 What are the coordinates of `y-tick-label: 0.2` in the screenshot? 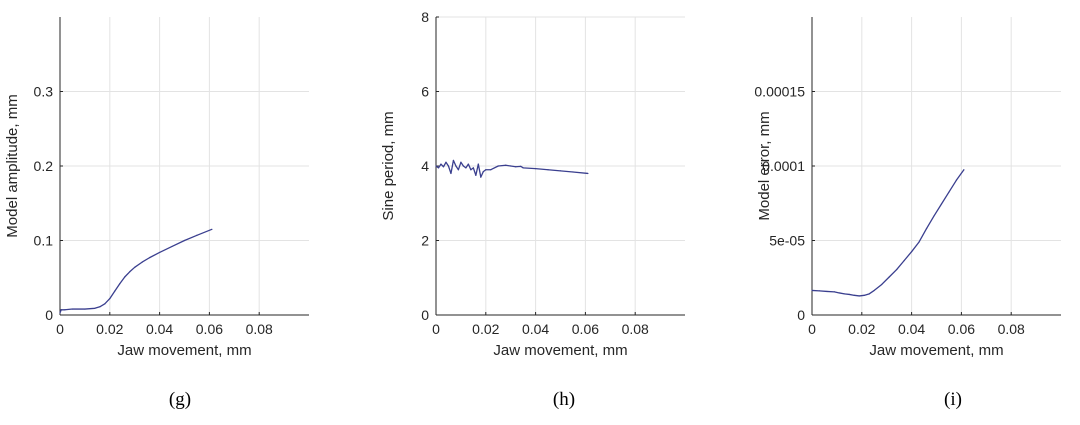 It's located at (44, 166).